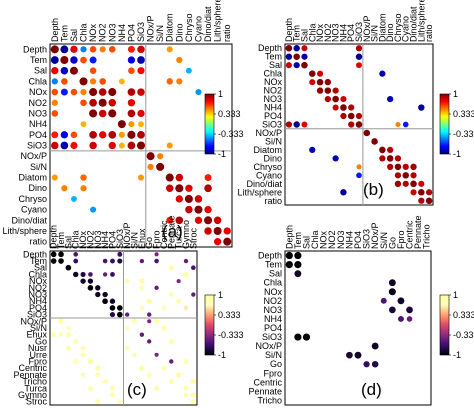  I want to click on panel-c-col-label: NOx/P, so click(127, 235).